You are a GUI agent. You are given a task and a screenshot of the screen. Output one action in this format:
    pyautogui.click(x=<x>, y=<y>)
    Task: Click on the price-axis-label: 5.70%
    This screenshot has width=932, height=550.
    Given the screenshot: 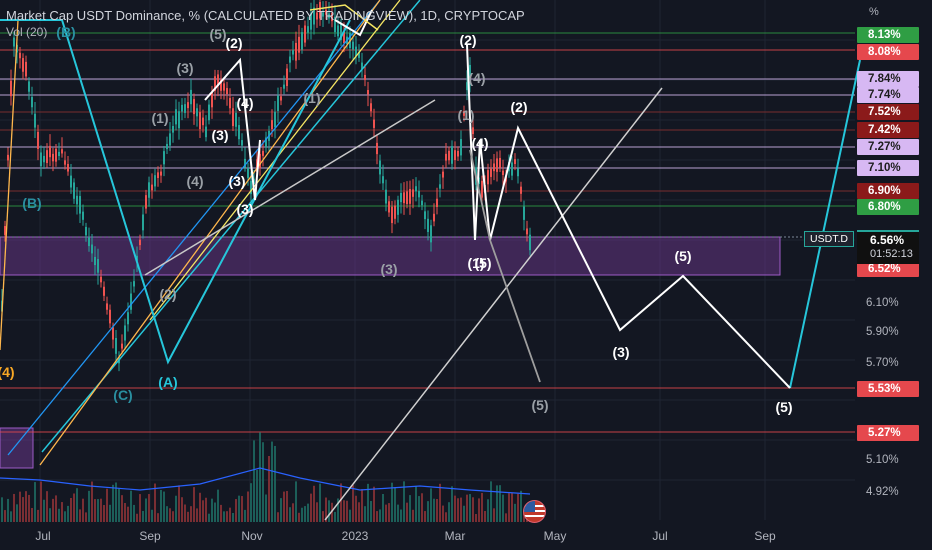 What is the action you would take?
    pyautogui.click(x=882, y=363)
    